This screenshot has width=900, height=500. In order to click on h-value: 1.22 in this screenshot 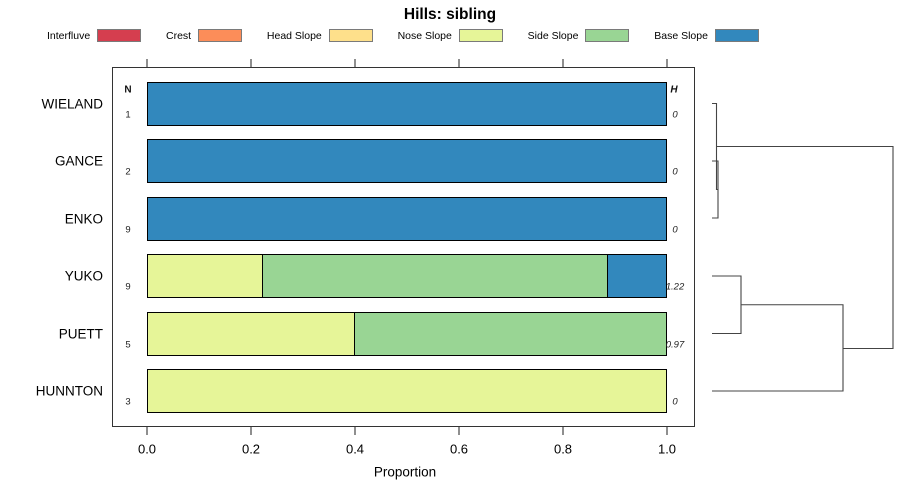, I will do `click(675, 287)`.